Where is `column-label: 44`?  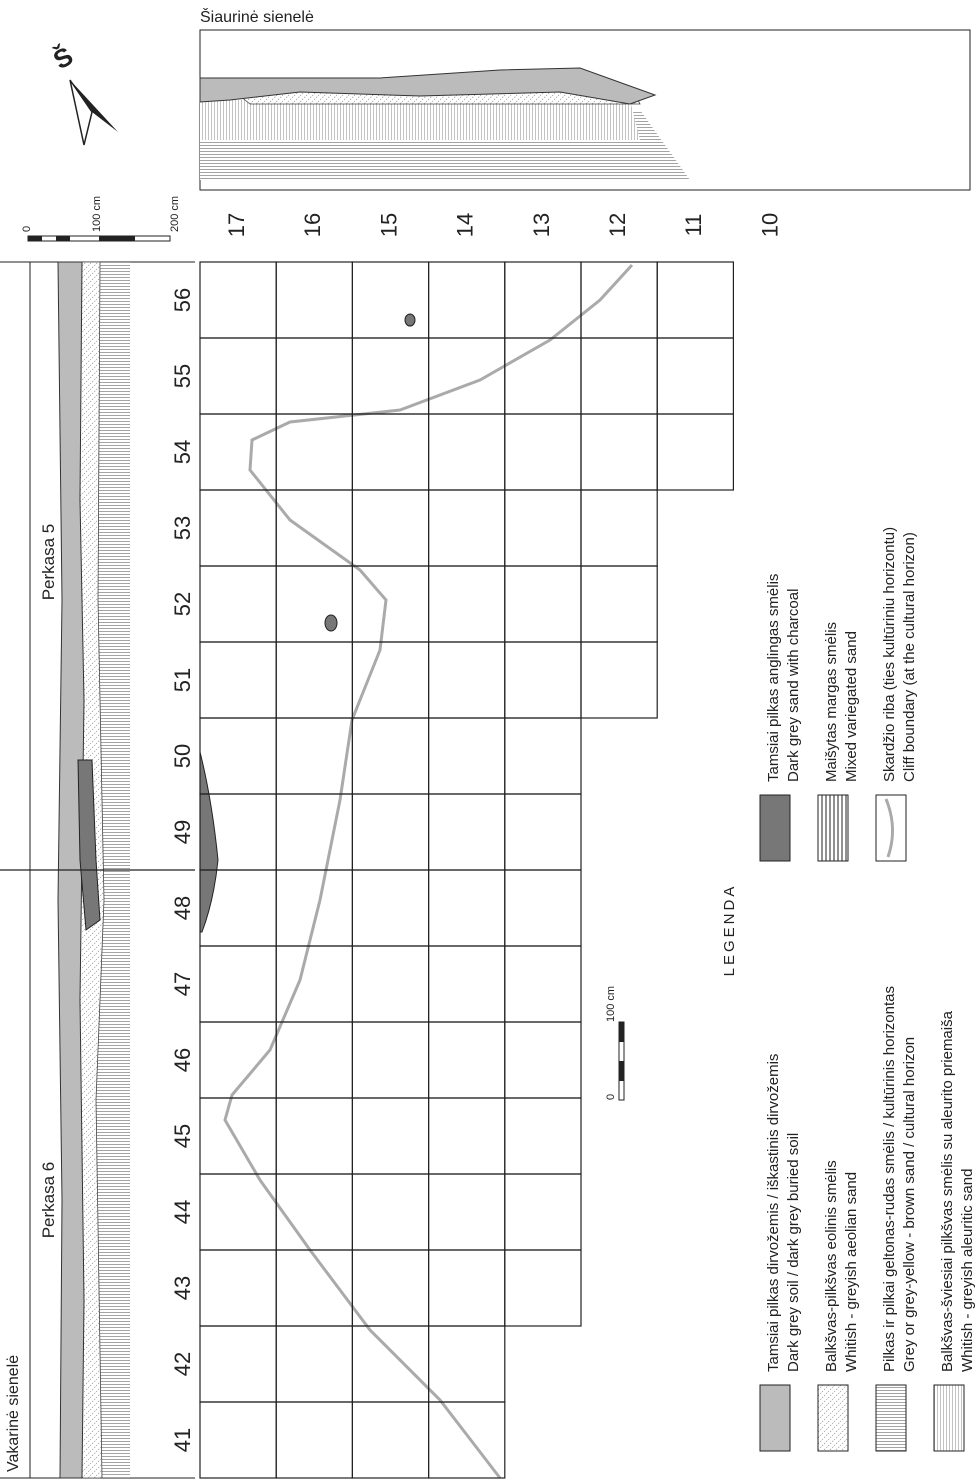 column-label: 44 is located at coordinates (182, 1212).